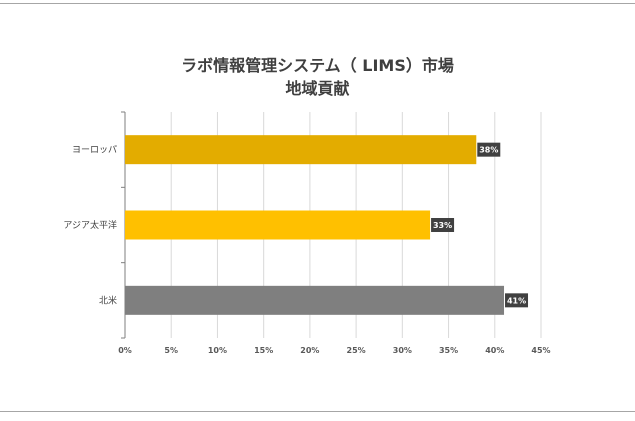 The width and height of the screenshot is (635, 421). I want to click on data-label-text: 38%, so click(488, 150).